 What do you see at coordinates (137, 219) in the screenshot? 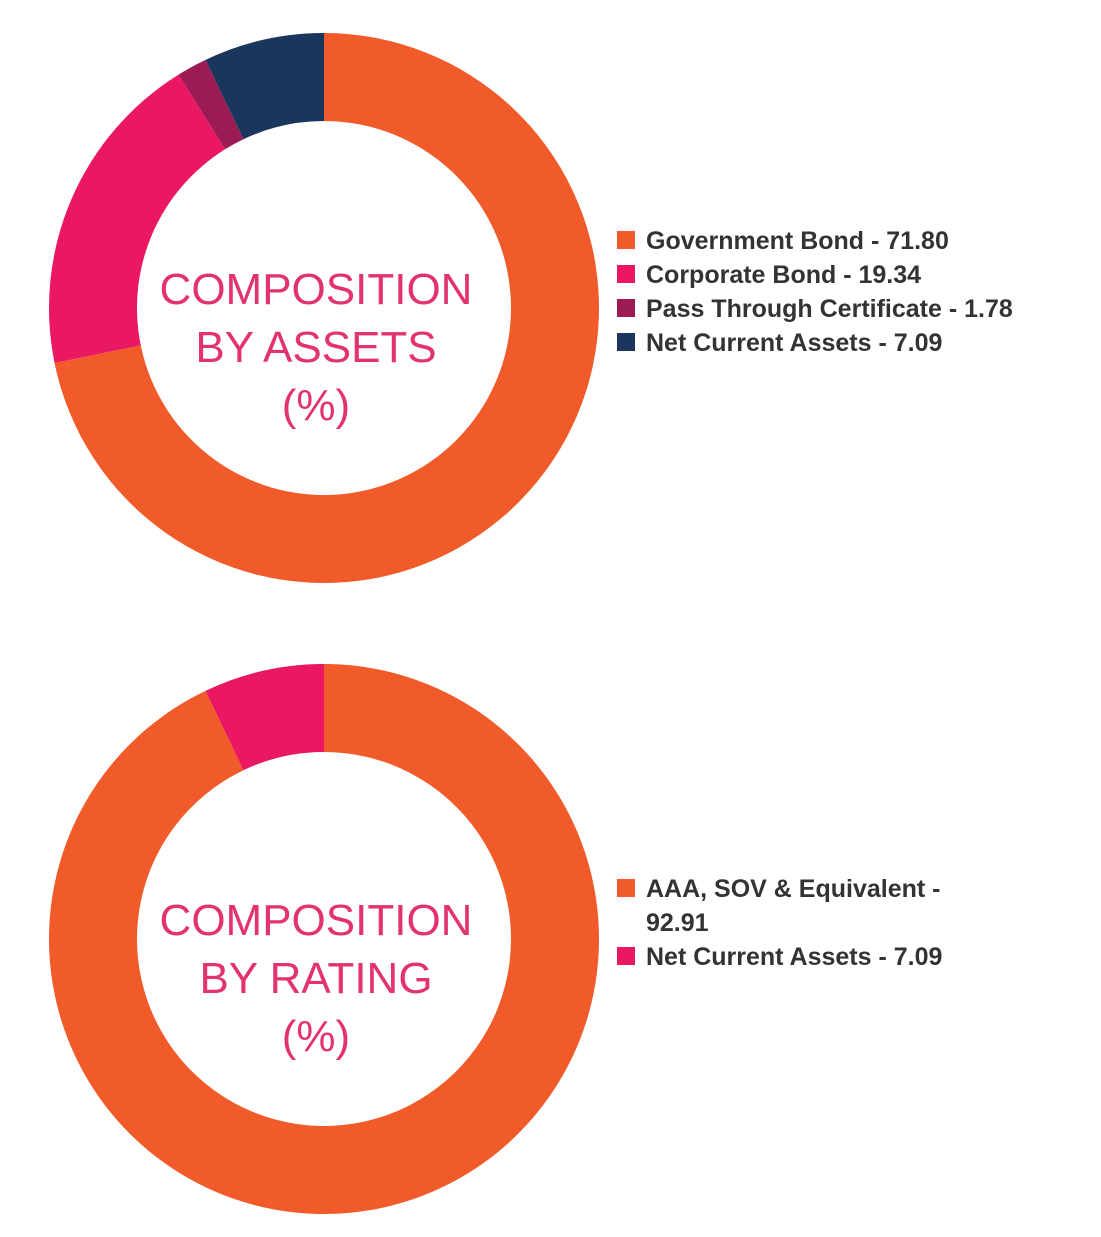
I see `donut-slice-corporate-bond` at bounding box center [137, 219].